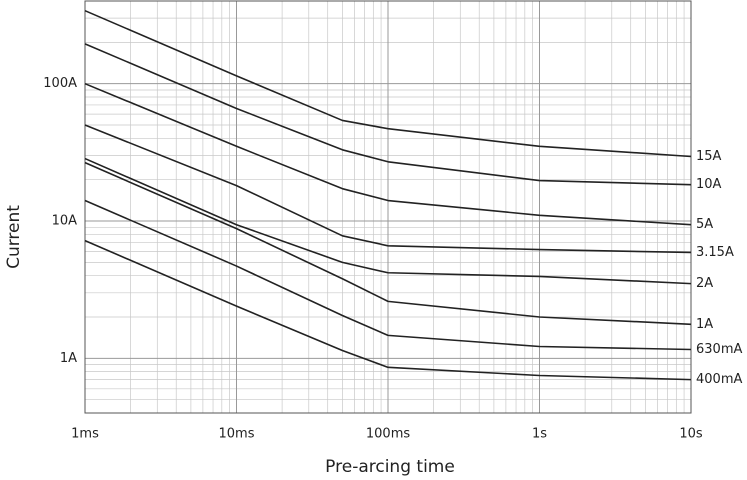 The height and width of the screenshot is (480, 747). I want to click on series-label: 10A, so click(709, 184).